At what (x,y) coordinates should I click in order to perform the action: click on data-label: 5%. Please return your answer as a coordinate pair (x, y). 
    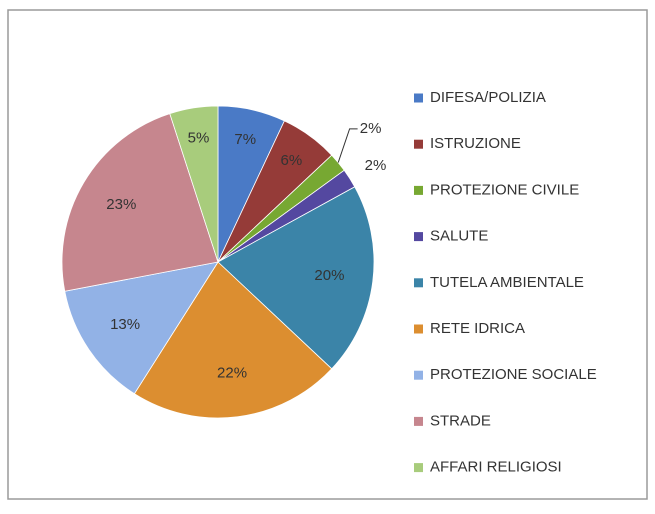
    Looking at the image, I should click on (199, 138).